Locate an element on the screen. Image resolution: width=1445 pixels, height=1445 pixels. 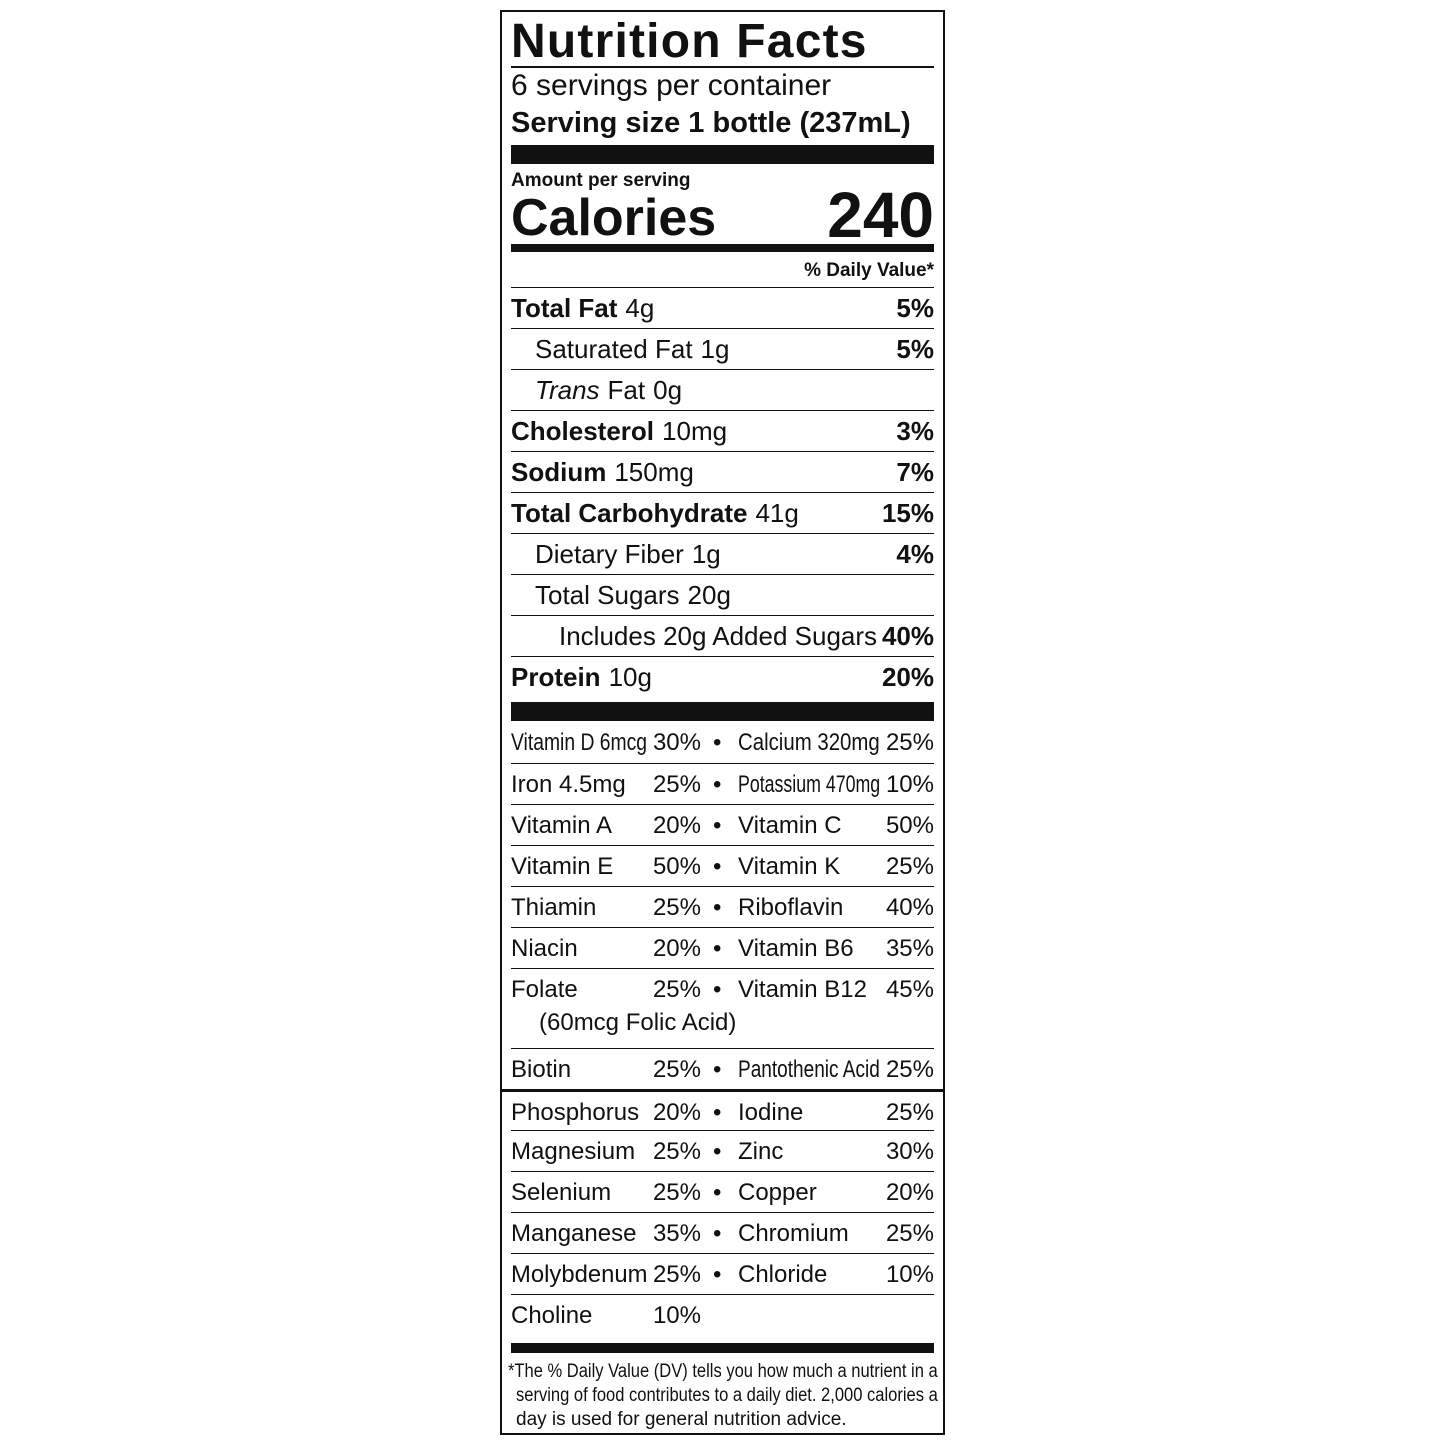
nutrient-row: Includes 20g Added Sugars 40% is located at coordinates (722, 635).